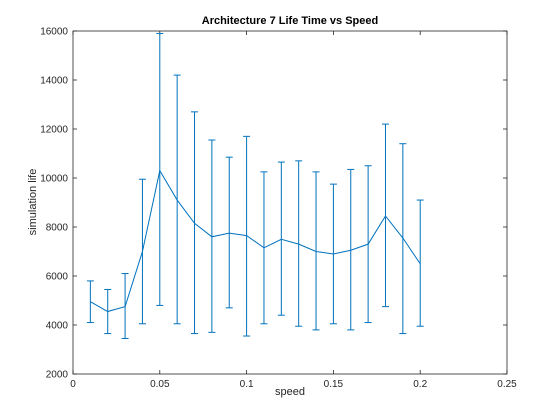 Image resolution: width=560 pixels, height=420 pixels. Describe the element at coordinates (73, 384) in the screenshot. I see `x-tick-label: 0` at that location.